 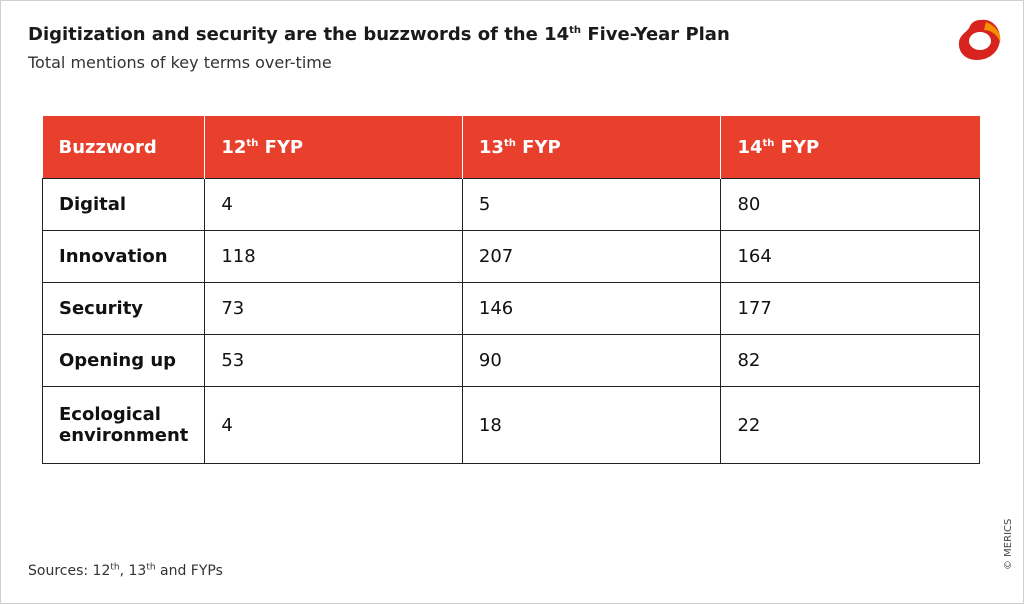 What do you see at coordinates (333, 308) in the screenshot?
I see `cell-value: 73` at bounding box center [333, 308].